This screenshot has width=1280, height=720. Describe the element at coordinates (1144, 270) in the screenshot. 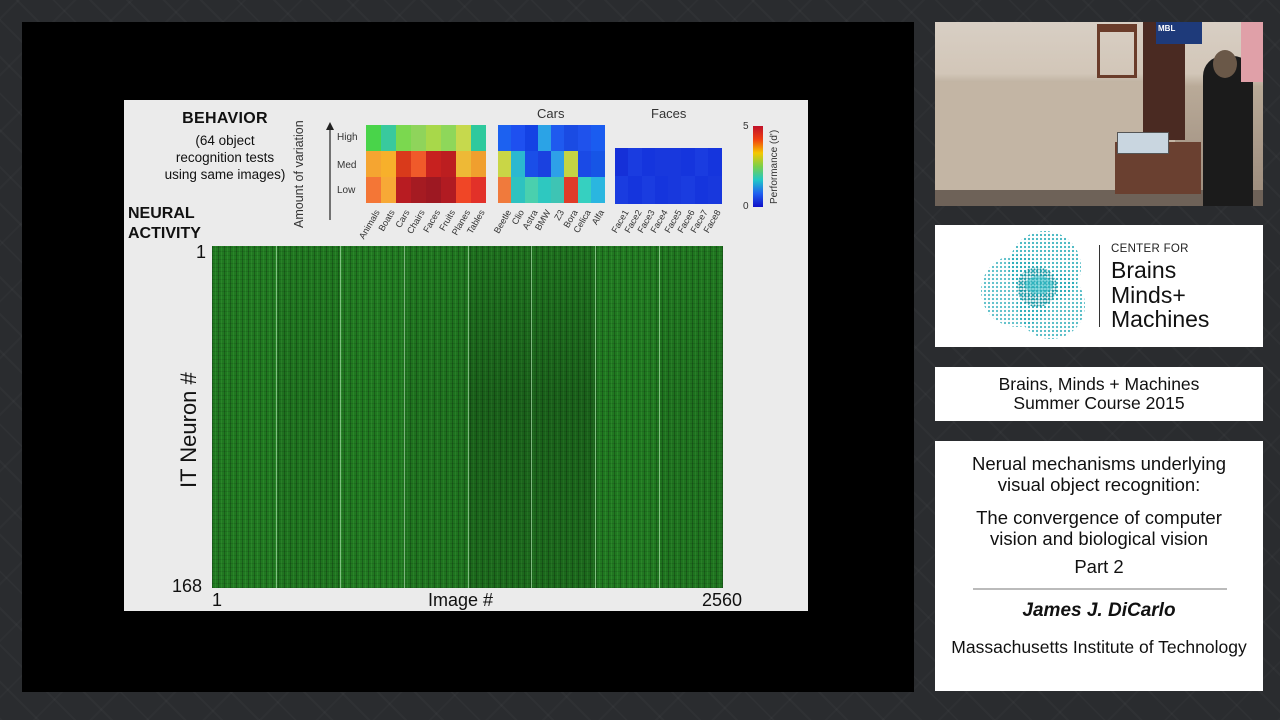

I see `cbmm-brains: Brains` at that location.